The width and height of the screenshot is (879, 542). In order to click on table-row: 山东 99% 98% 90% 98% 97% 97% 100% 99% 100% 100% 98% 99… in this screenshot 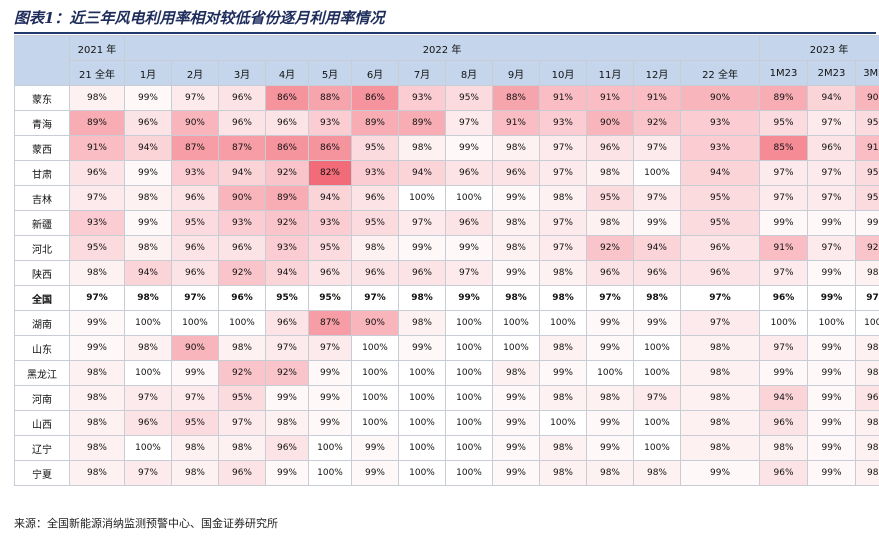, I will do `click(446, 348)`.